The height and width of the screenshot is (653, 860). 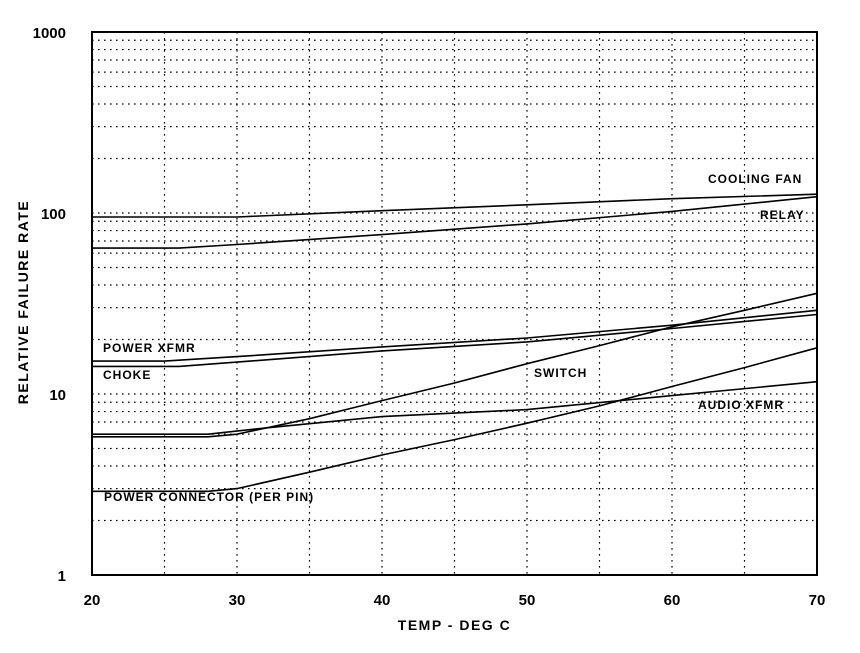 What do you see at coordinates (455, 335) in the screenshot?
I see `series-line-power-xfmr` at bounding box center [455, 335].